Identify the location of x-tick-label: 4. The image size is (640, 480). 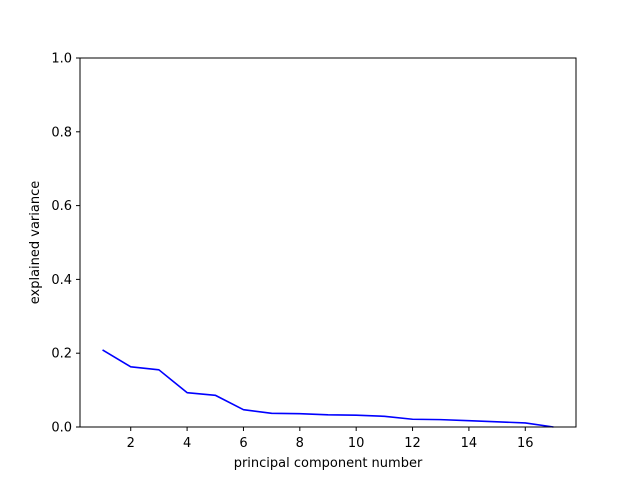
(187, 443).